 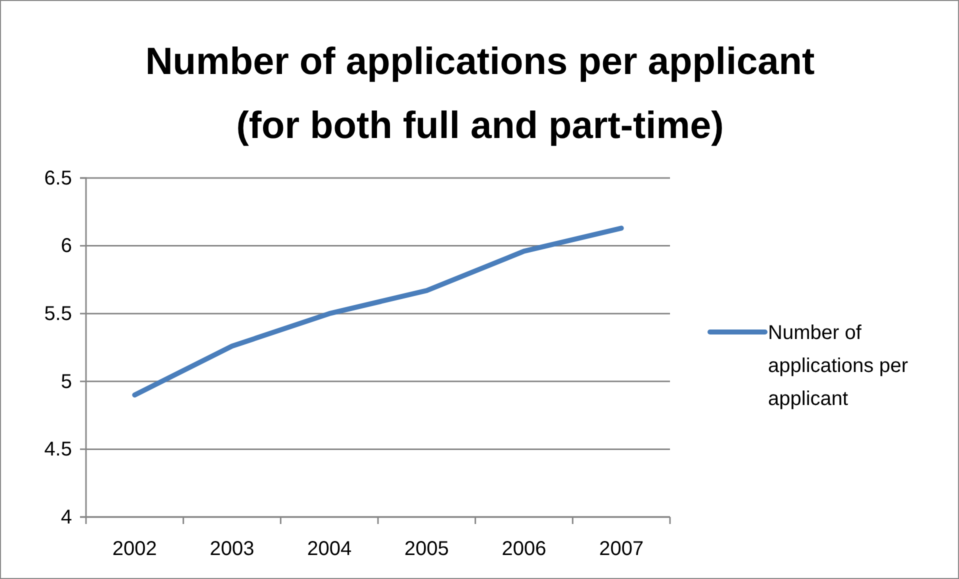 I want to click on y-tick-label: 4, so click(x=66, y=517).